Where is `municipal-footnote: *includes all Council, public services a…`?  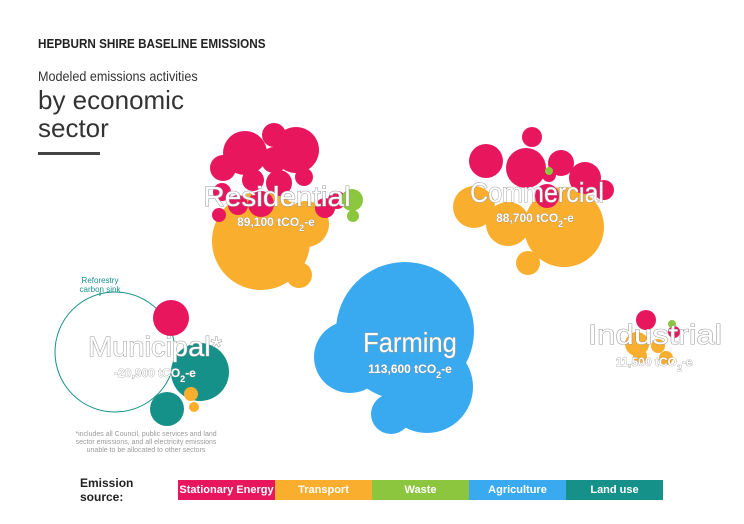
municipal-footnote: *includes all Council, public services a… is located at coordinates (146, 442).